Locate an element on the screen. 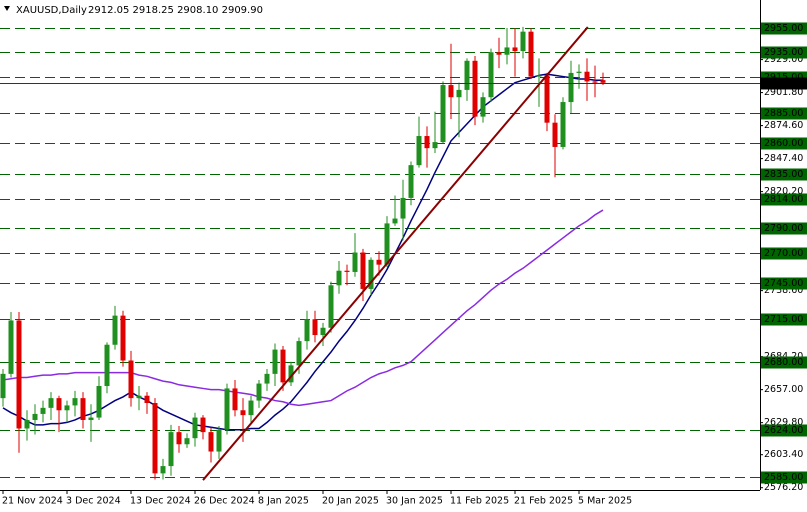 The image size is (807, 512). header-icon is located at coordinates (7, 8).